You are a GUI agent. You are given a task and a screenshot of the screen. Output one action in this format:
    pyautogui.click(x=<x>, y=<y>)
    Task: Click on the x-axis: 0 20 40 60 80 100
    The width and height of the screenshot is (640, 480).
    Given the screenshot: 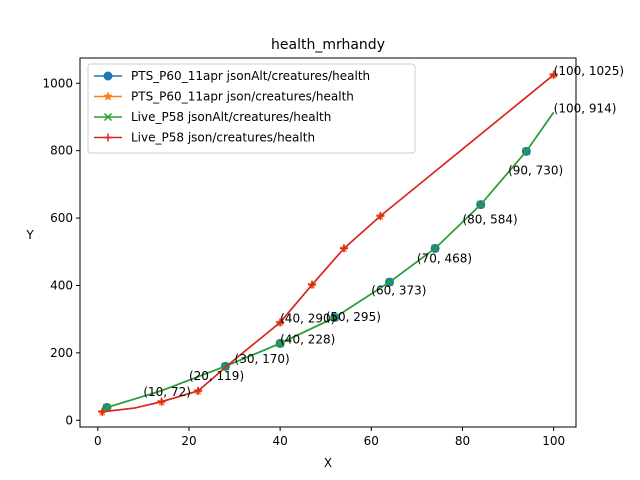 What is the action you would take?
    pyautogui.click(x=329, y=437)
    